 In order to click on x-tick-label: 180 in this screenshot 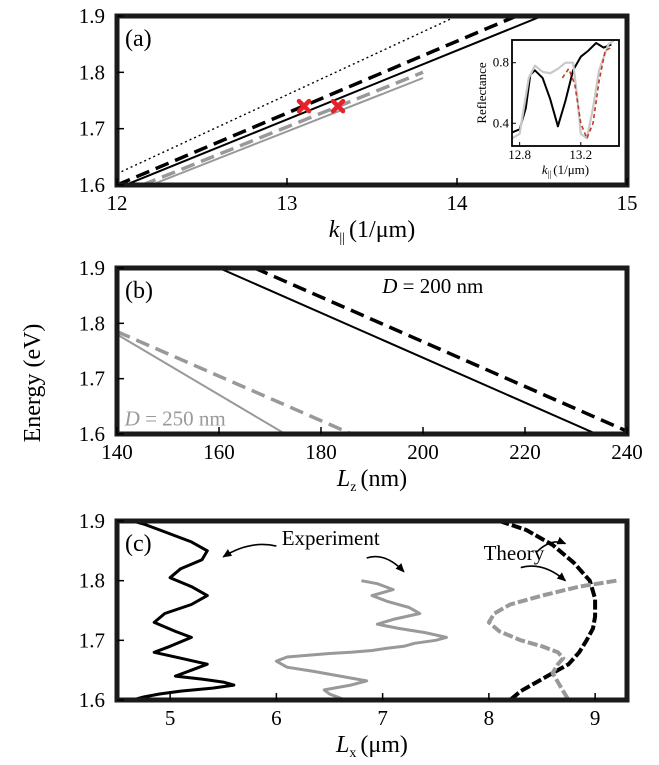, I will do `click(321, 452)`.